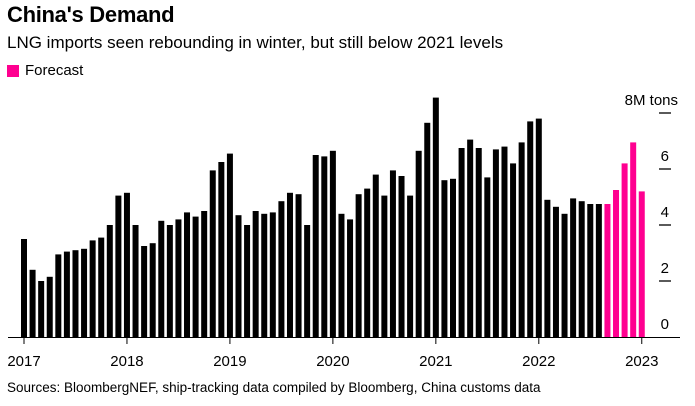  What do you see at coordinates (665, 268) in the screenshot?
I see `y-tick-label: 2` at bounding box center [665, 268].